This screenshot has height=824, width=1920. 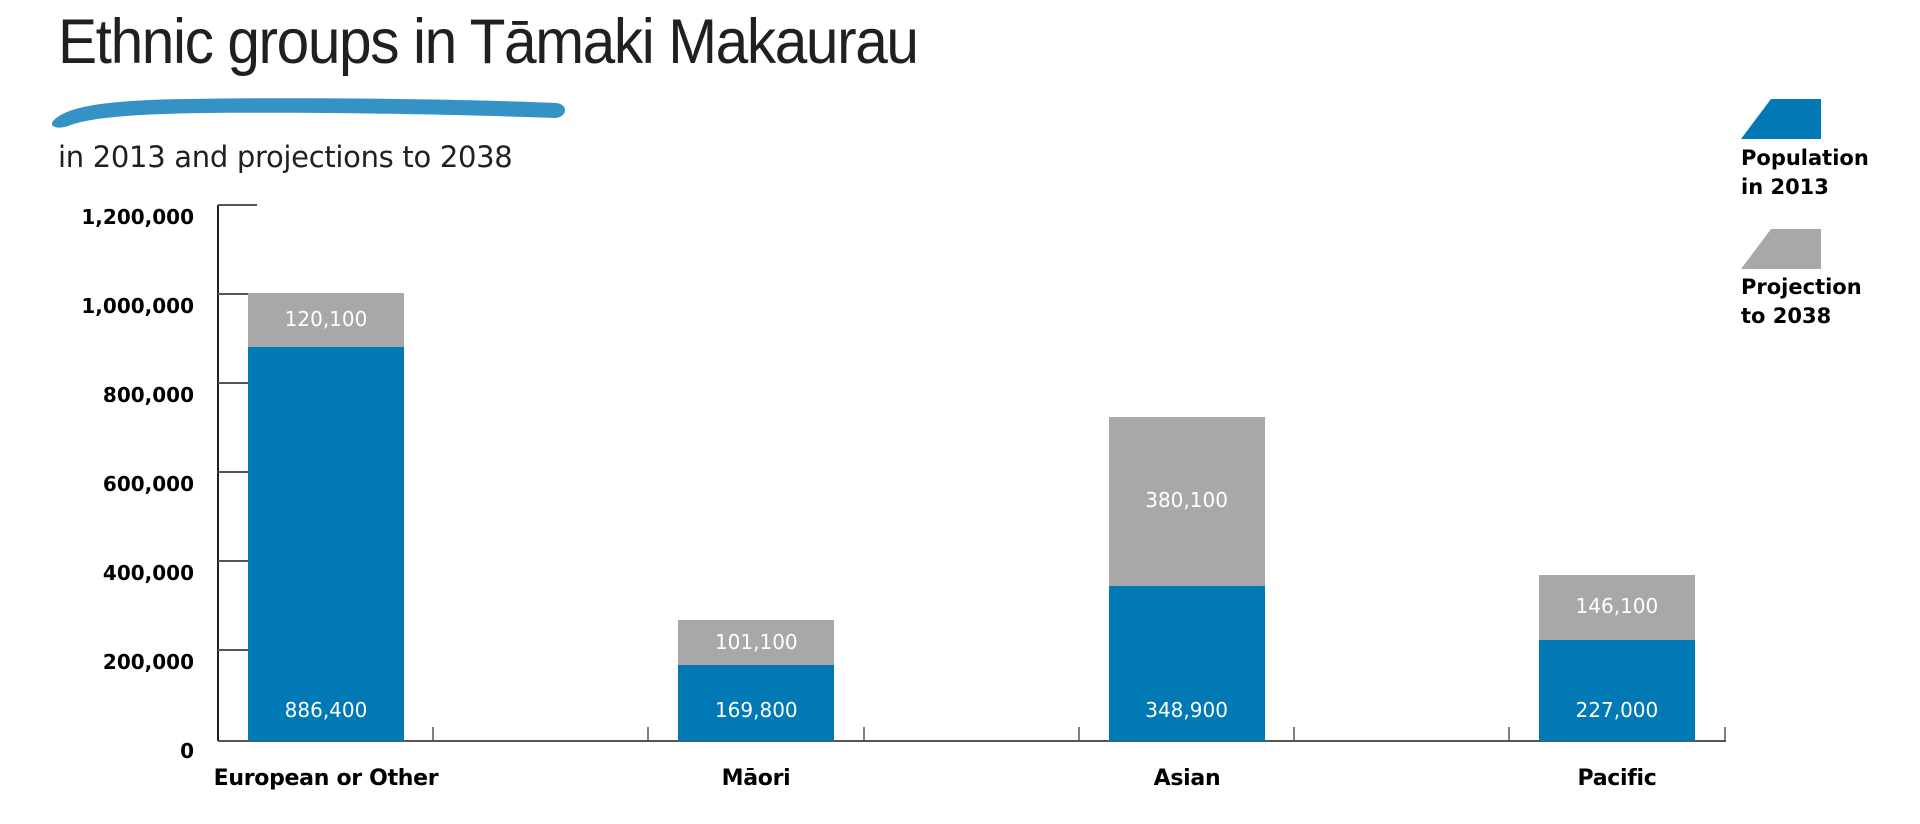 I want to click on y-tick-label: 1,200,000, so click(x=137, y=217).